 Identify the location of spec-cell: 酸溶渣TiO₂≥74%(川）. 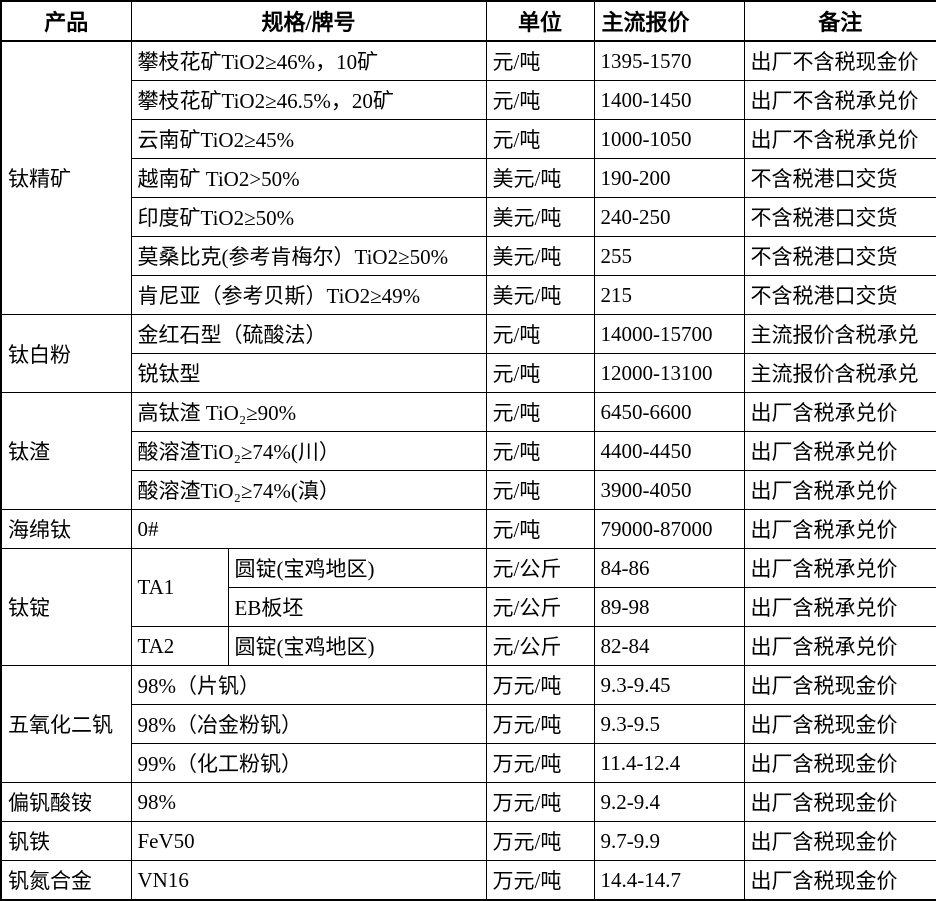
(308, 451).